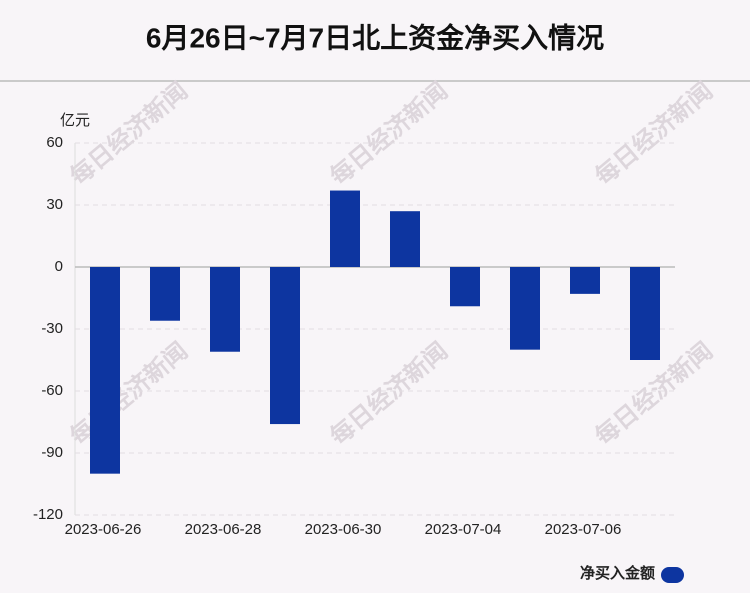 The height and width of the screenshot is (593, 750). Describe the element at coordinates (103, 529) in the screenshot. I see `x-tick-label: 2023-06-26` at that location.